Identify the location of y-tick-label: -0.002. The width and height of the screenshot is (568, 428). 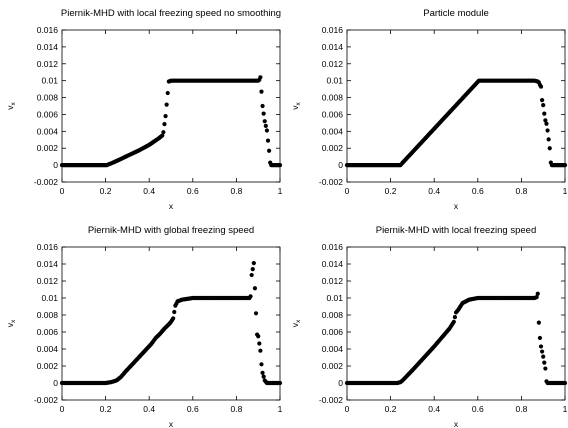
(331, 400).